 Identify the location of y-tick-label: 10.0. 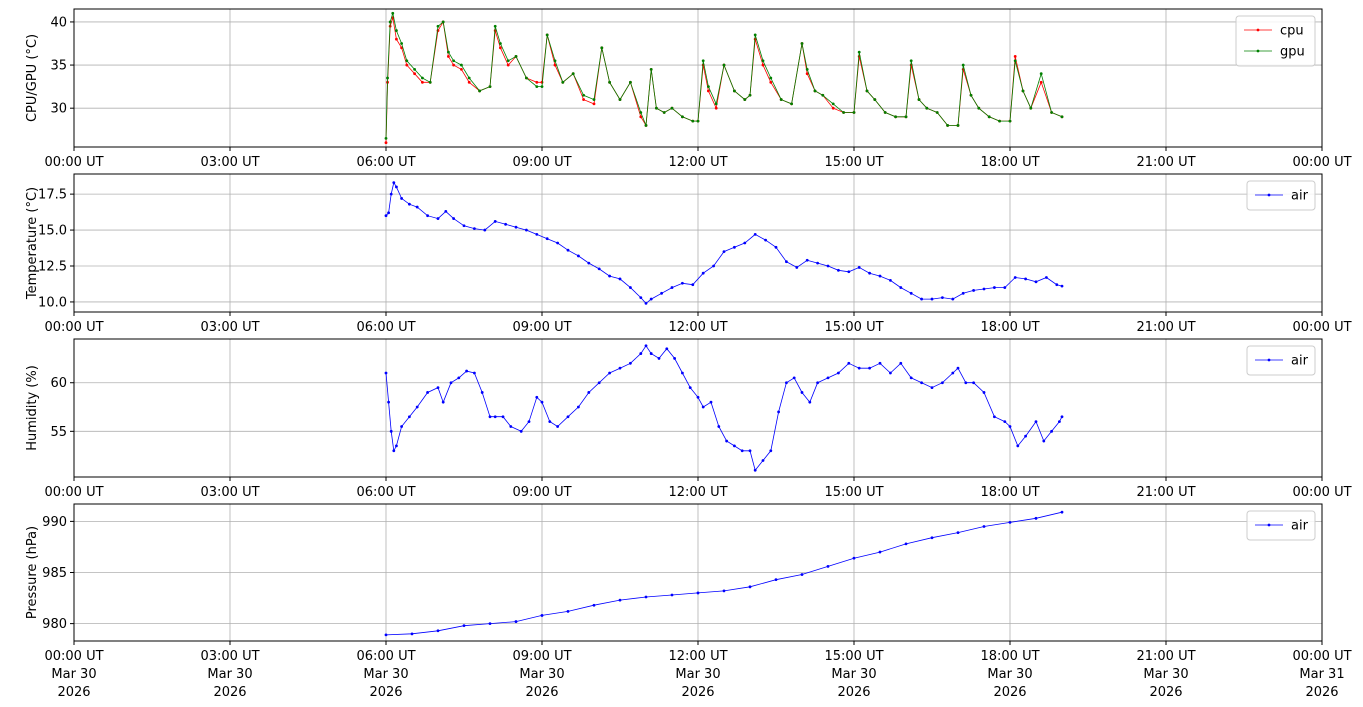
(52, 302).